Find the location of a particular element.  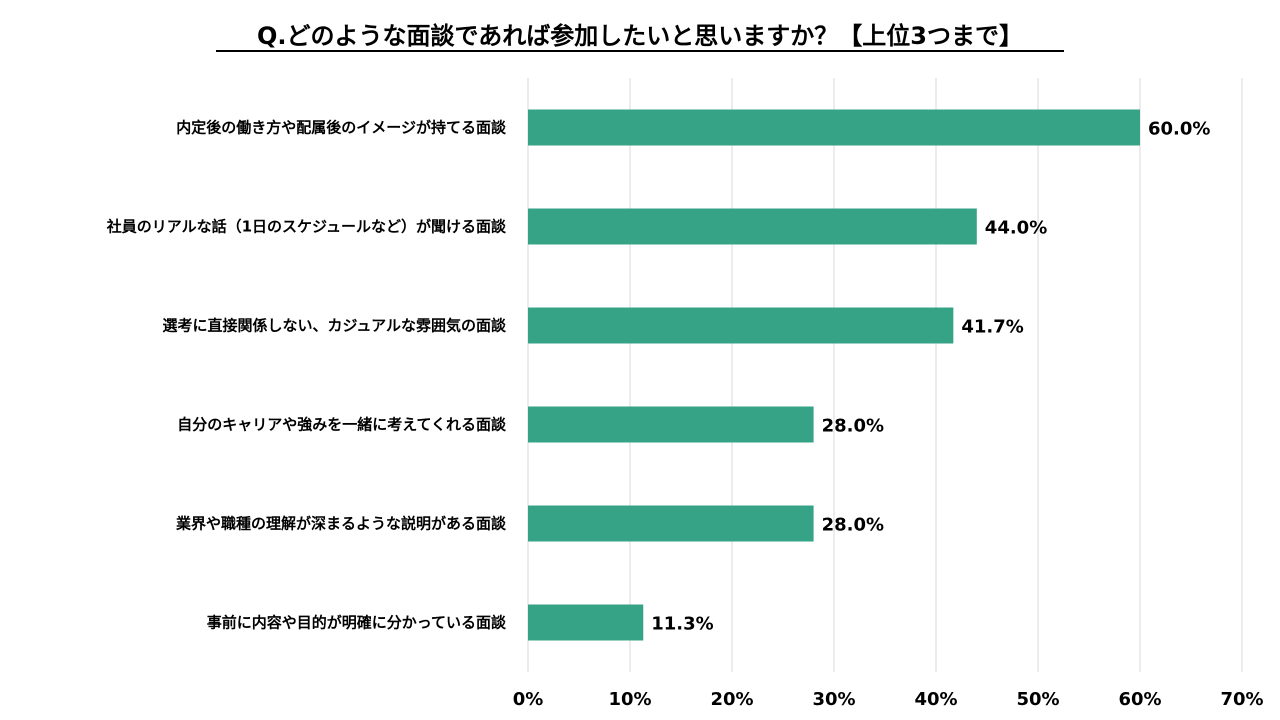

value-label: 60.0% is located at coordinates (1179, 129).